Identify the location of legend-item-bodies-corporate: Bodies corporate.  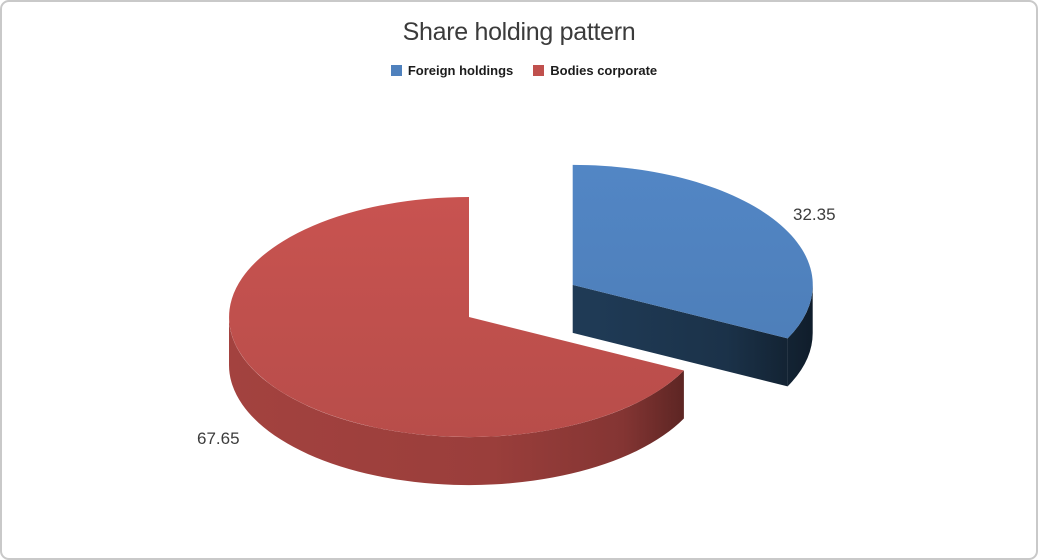
(595, 70).